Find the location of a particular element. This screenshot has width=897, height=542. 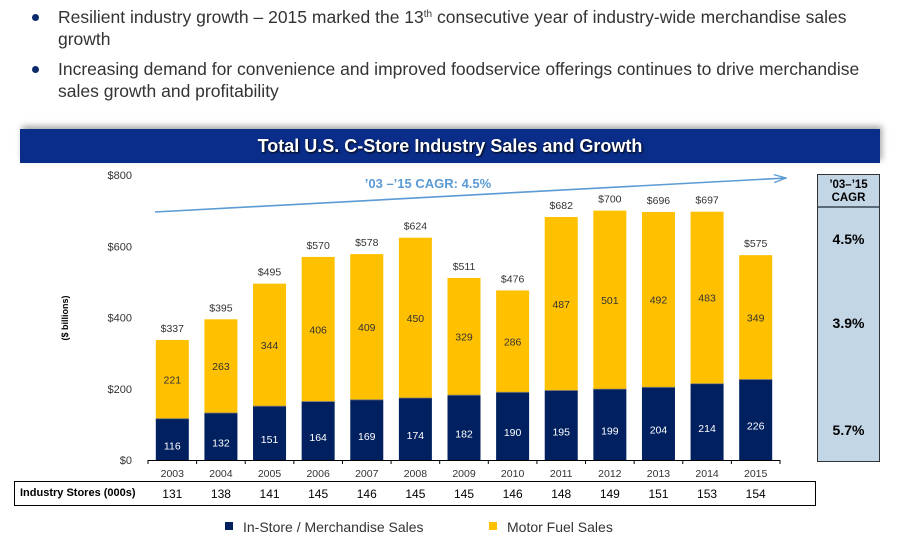

industry-stores-value: 149 is located at coordinates (610, 494).